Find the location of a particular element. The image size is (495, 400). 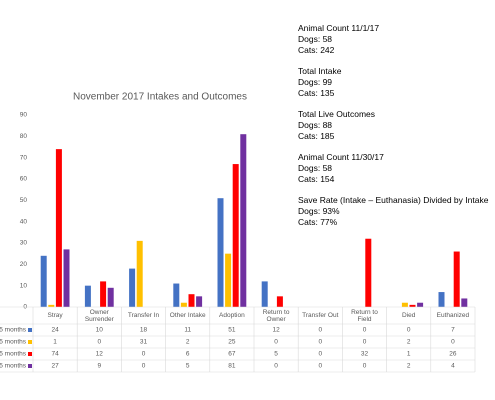

category-cell: Transfer In is located at coordinates (143, 315).